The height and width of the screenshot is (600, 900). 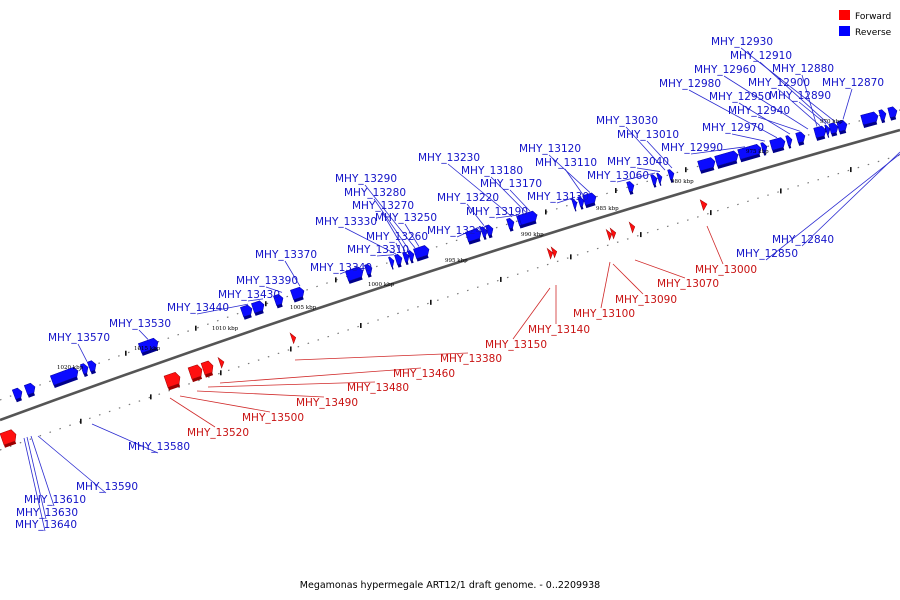 What do you see at coordinates (566, 163) in the screenshot?
I see `gene-label-mhy-13110: MHY_13110` at bounding box center [566, 163].